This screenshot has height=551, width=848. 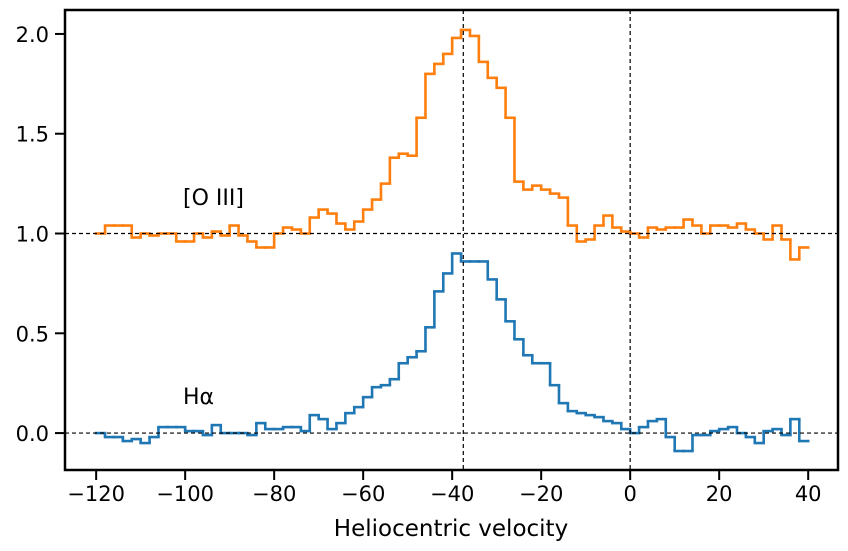 What do you see at coordinates (185, 494) in the screenshot?
I see `x-tick-label: −100` at bounding box center [185, 494].